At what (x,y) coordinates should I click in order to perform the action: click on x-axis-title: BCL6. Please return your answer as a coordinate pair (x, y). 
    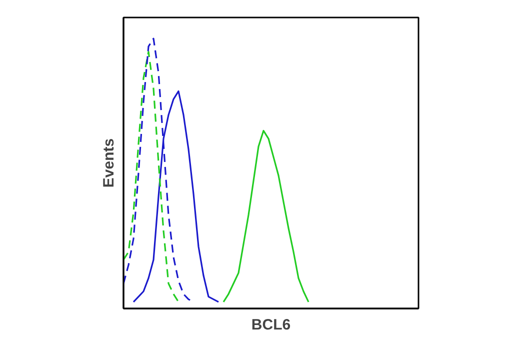
    Looking at the image, I should click on (271, 325).